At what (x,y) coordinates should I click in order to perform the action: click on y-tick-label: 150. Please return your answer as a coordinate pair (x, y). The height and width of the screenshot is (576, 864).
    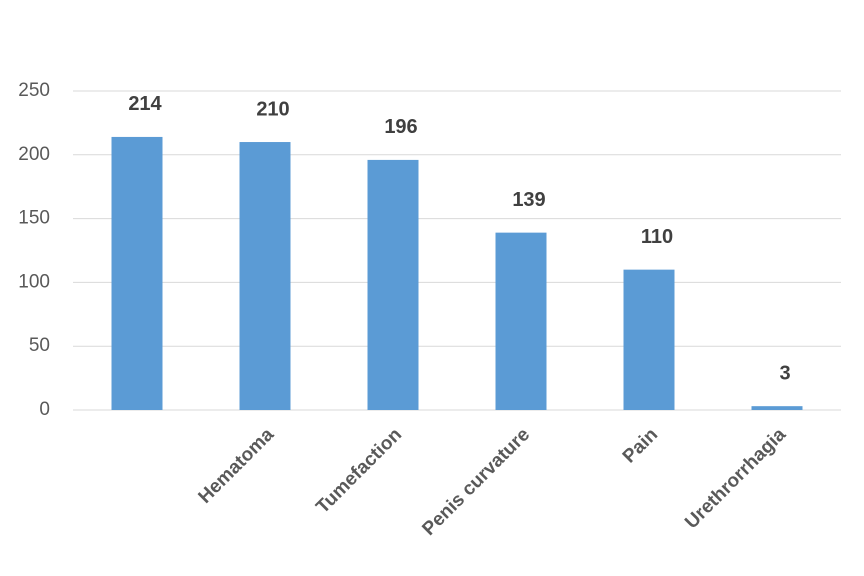
    Looking at the image, I should click on (34, 218).